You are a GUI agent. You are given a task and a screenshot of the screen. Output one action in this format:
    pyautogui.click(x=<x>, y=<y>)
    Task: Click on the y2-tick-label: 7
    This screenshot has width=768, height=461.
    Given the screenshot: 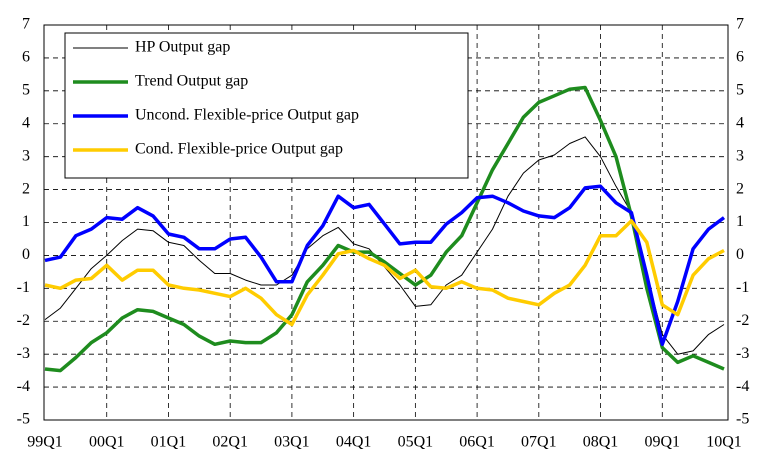 What is the action you would take?
    pyautogui.click(x=740, y=24)
    